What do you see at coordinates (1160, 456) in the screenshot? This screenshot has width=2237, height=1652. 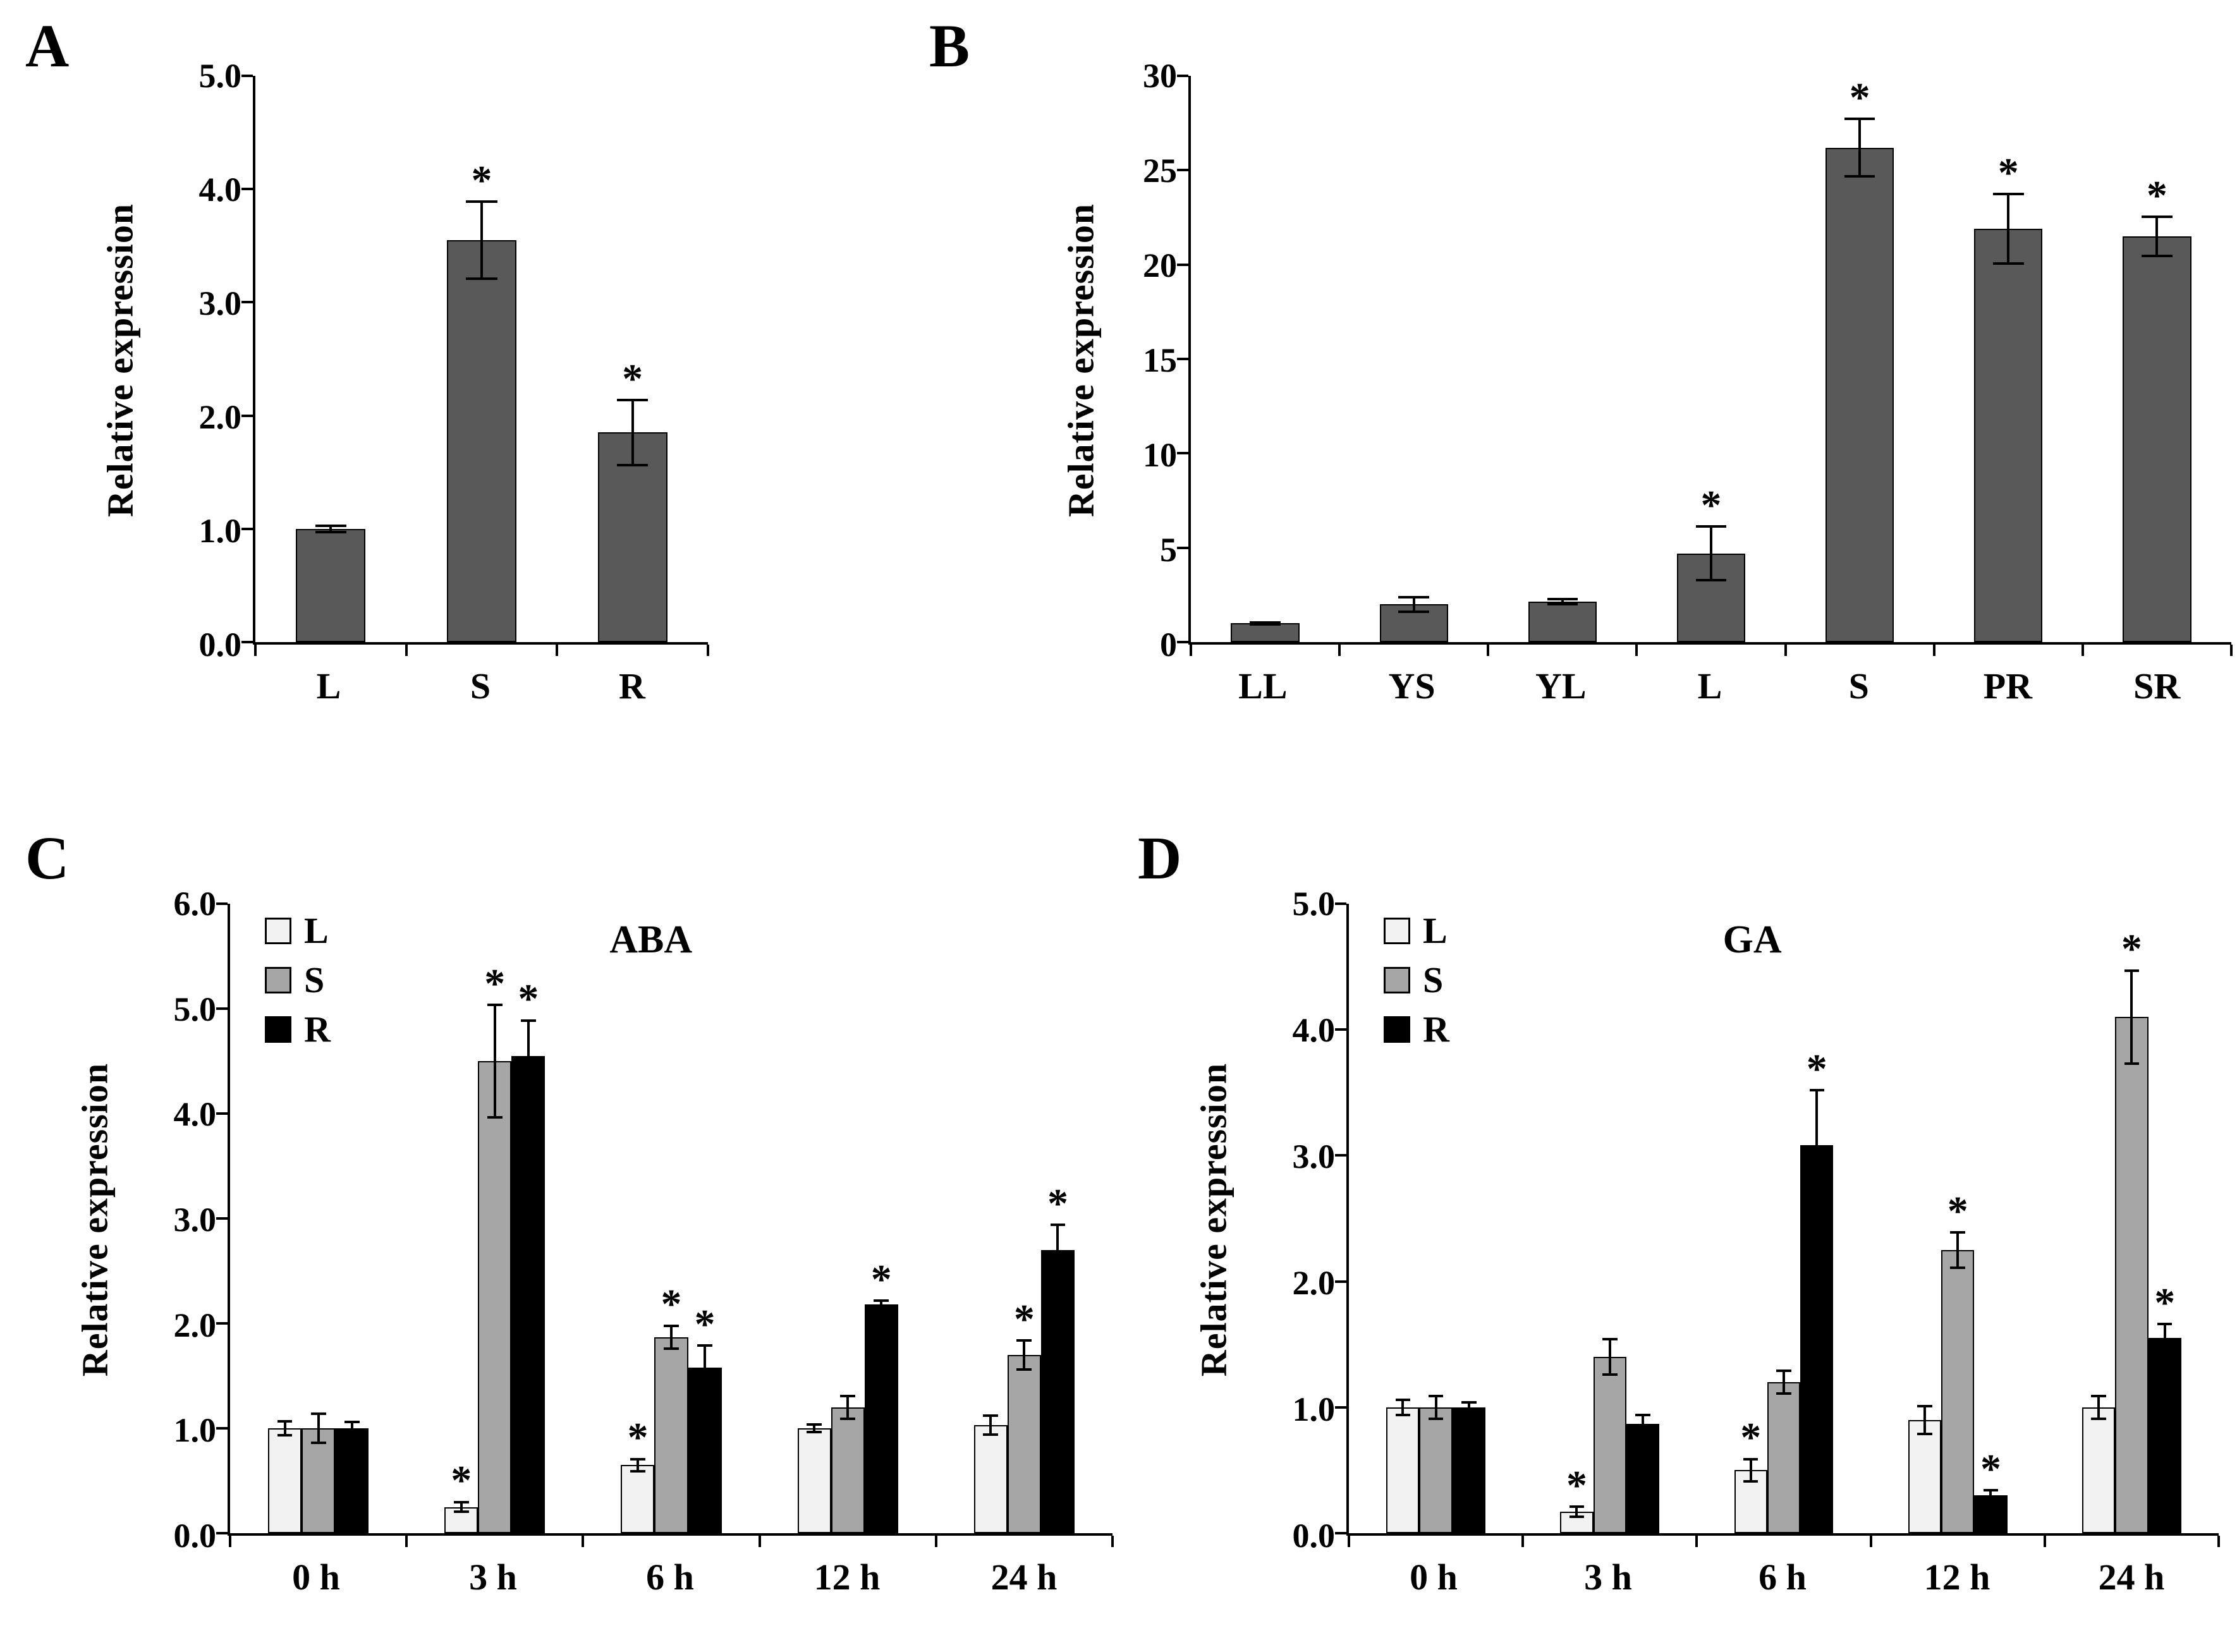 I see `y-tick-label: 10` at bounding box center [1160, 456].